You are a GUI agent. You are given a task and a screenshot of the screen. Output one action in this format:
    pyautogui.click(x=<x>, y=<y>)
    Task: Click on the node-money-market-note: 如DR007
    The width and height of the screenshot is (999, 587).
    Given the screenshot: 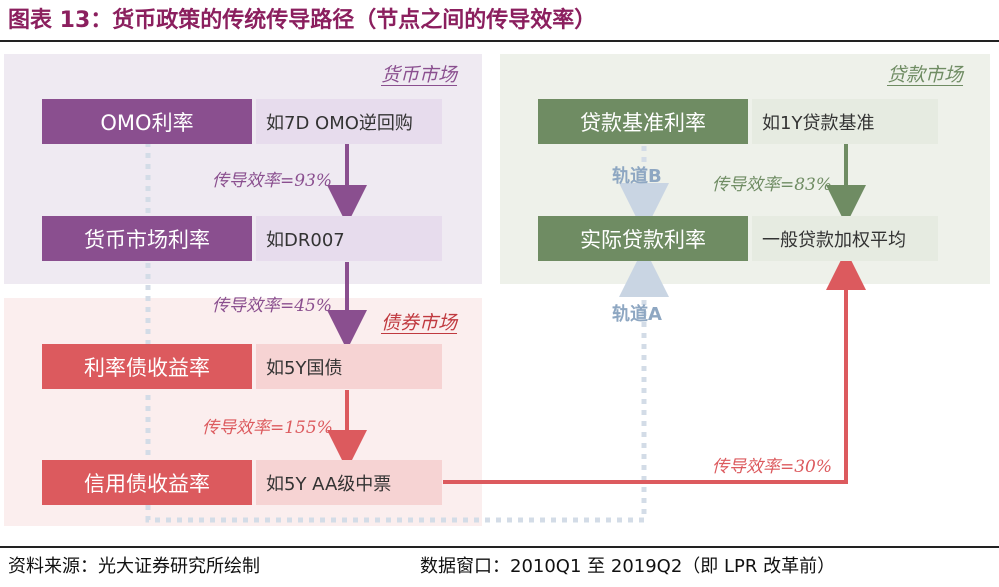 What is the action you would take?
    pyautogui.click(x=349, y=238)
    